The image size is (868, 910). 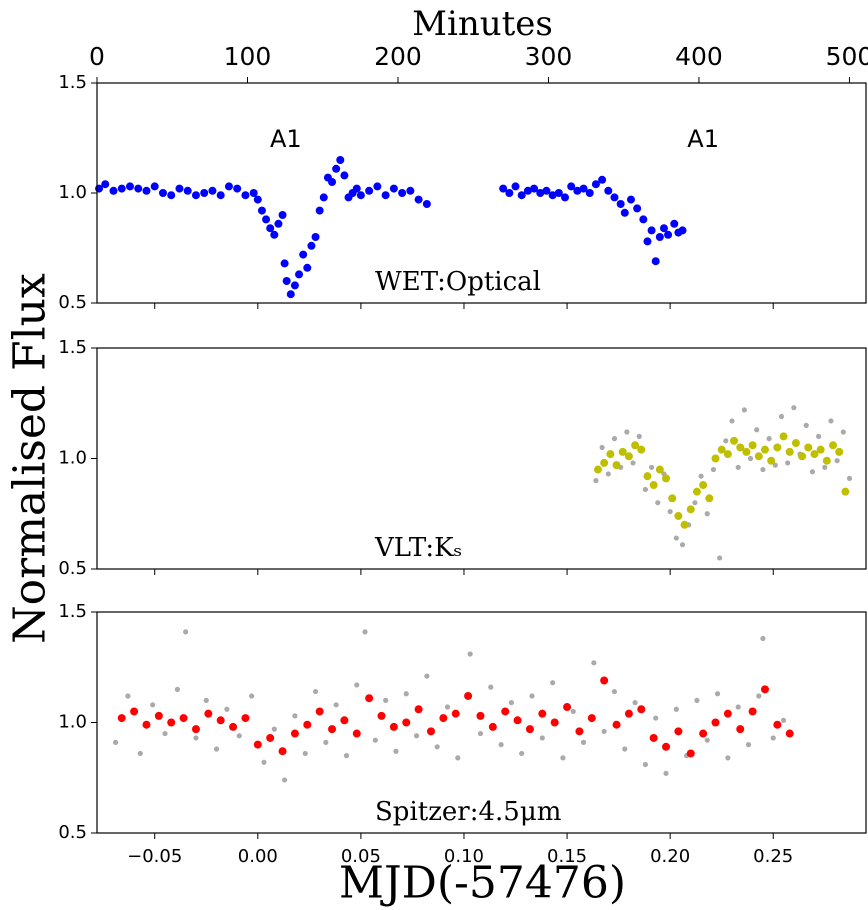 What do you see at coordinates (773, 856) in the screenshot?
I see `x-tick-label: 0.25` at bounding box center [773, 856].